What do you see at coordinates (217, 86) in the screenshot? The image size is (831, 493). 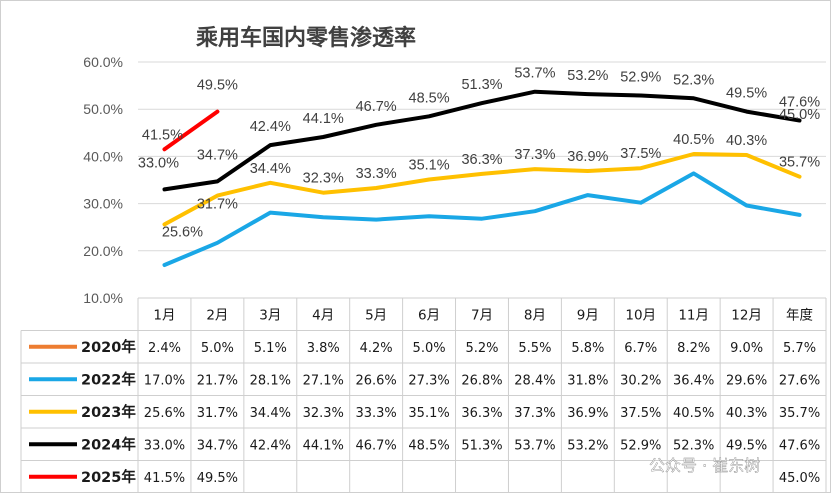 I see `data-label-2025: 49.5%` at bounding box center [217, 86].